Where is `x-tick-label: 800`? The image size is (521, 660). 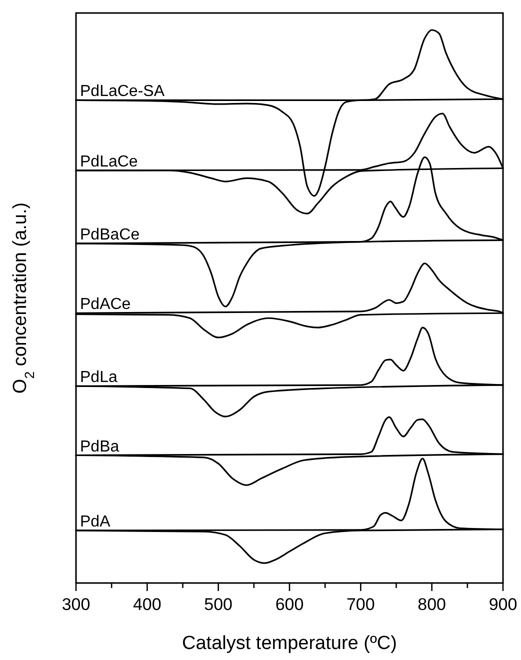 x-tick-label: 800 is located at coordinates (432, 604).